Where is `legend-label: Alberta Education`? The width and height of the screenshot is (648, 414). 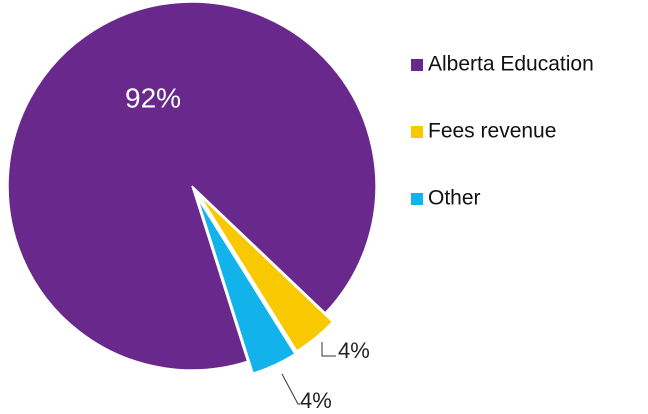 legend-label: Alberta Education is located at coordinates (511, 64).